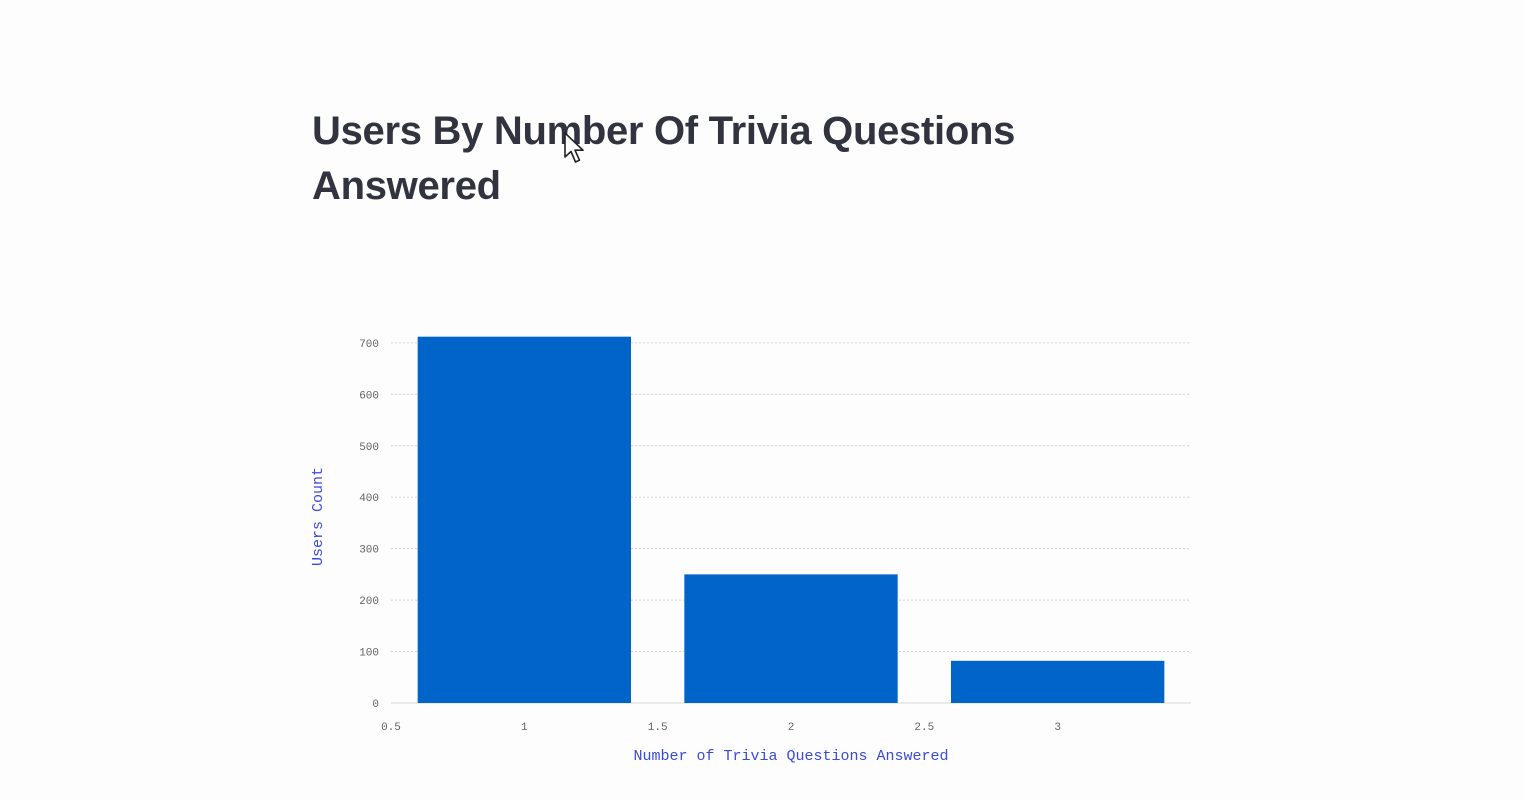  Describe the element at coordinates (524, 728) in the screenshot. I see `x-tick-label: 1` at that location.